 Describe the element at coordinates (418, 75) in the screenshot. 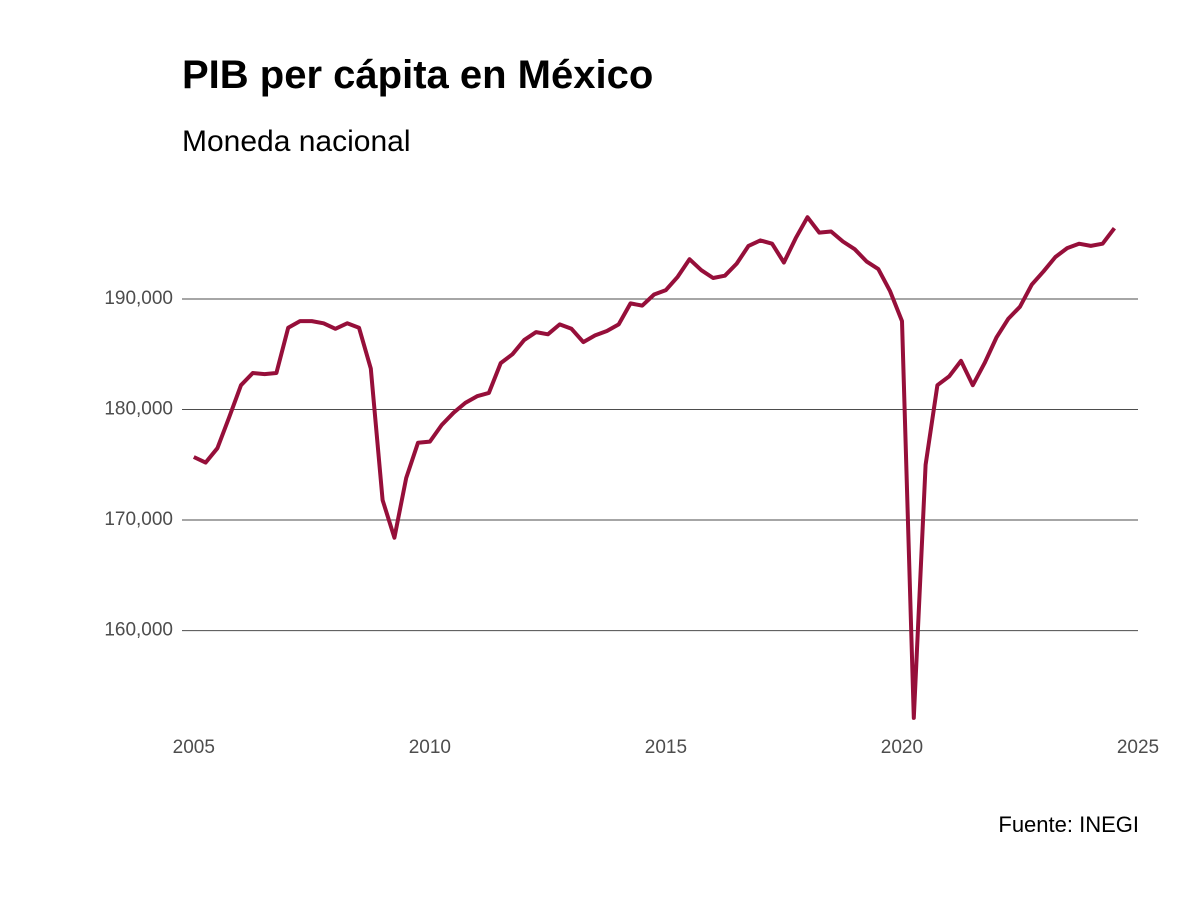

I see `chart-title: PIB per cápita en México` at that location.